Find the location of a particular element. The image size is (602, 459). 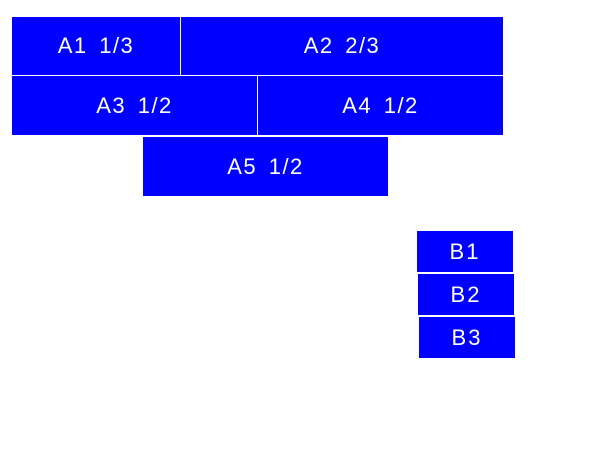

box-b3: B3 is located at coordinates (467, 337).